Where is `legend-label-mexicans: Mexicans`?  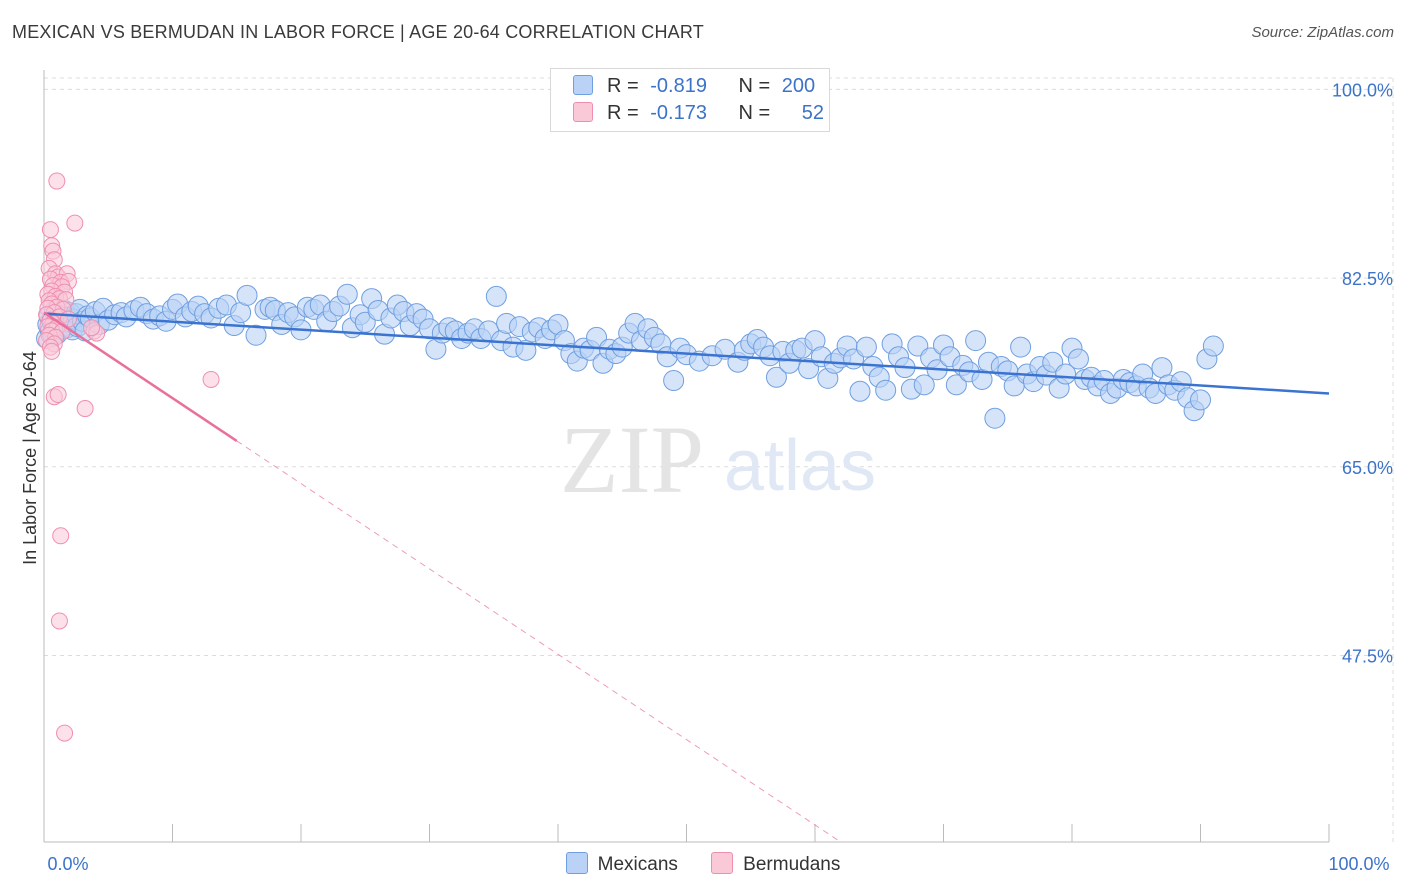
legend-label-mexicans: Mexicans is located at coordinates (637, 864).